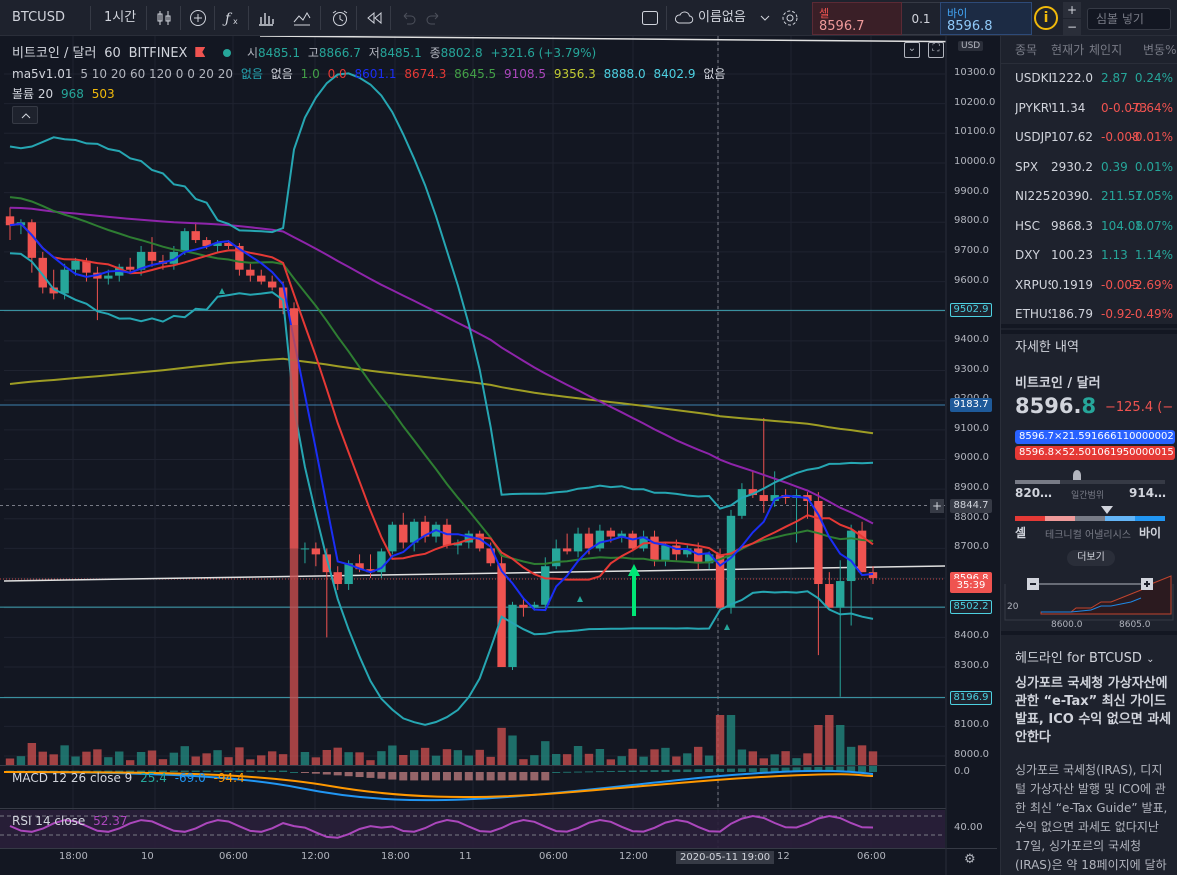  What do you see at coordinates (912, 50) in the screenshot?
I see `chevron-down-icon: ⌄` at bounding box center [912, 50].